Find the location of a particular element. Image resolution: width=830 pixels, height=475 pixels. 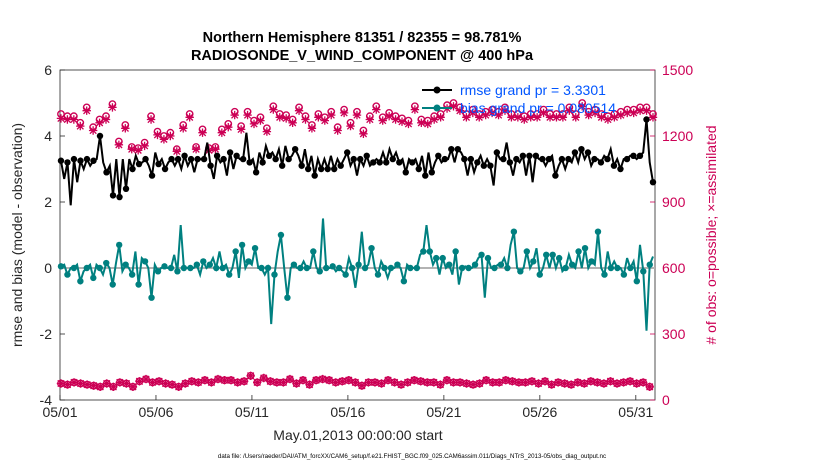

legend-rmse-label: rmse grand pr = 3.3301 is located at coordinates (533, 90).